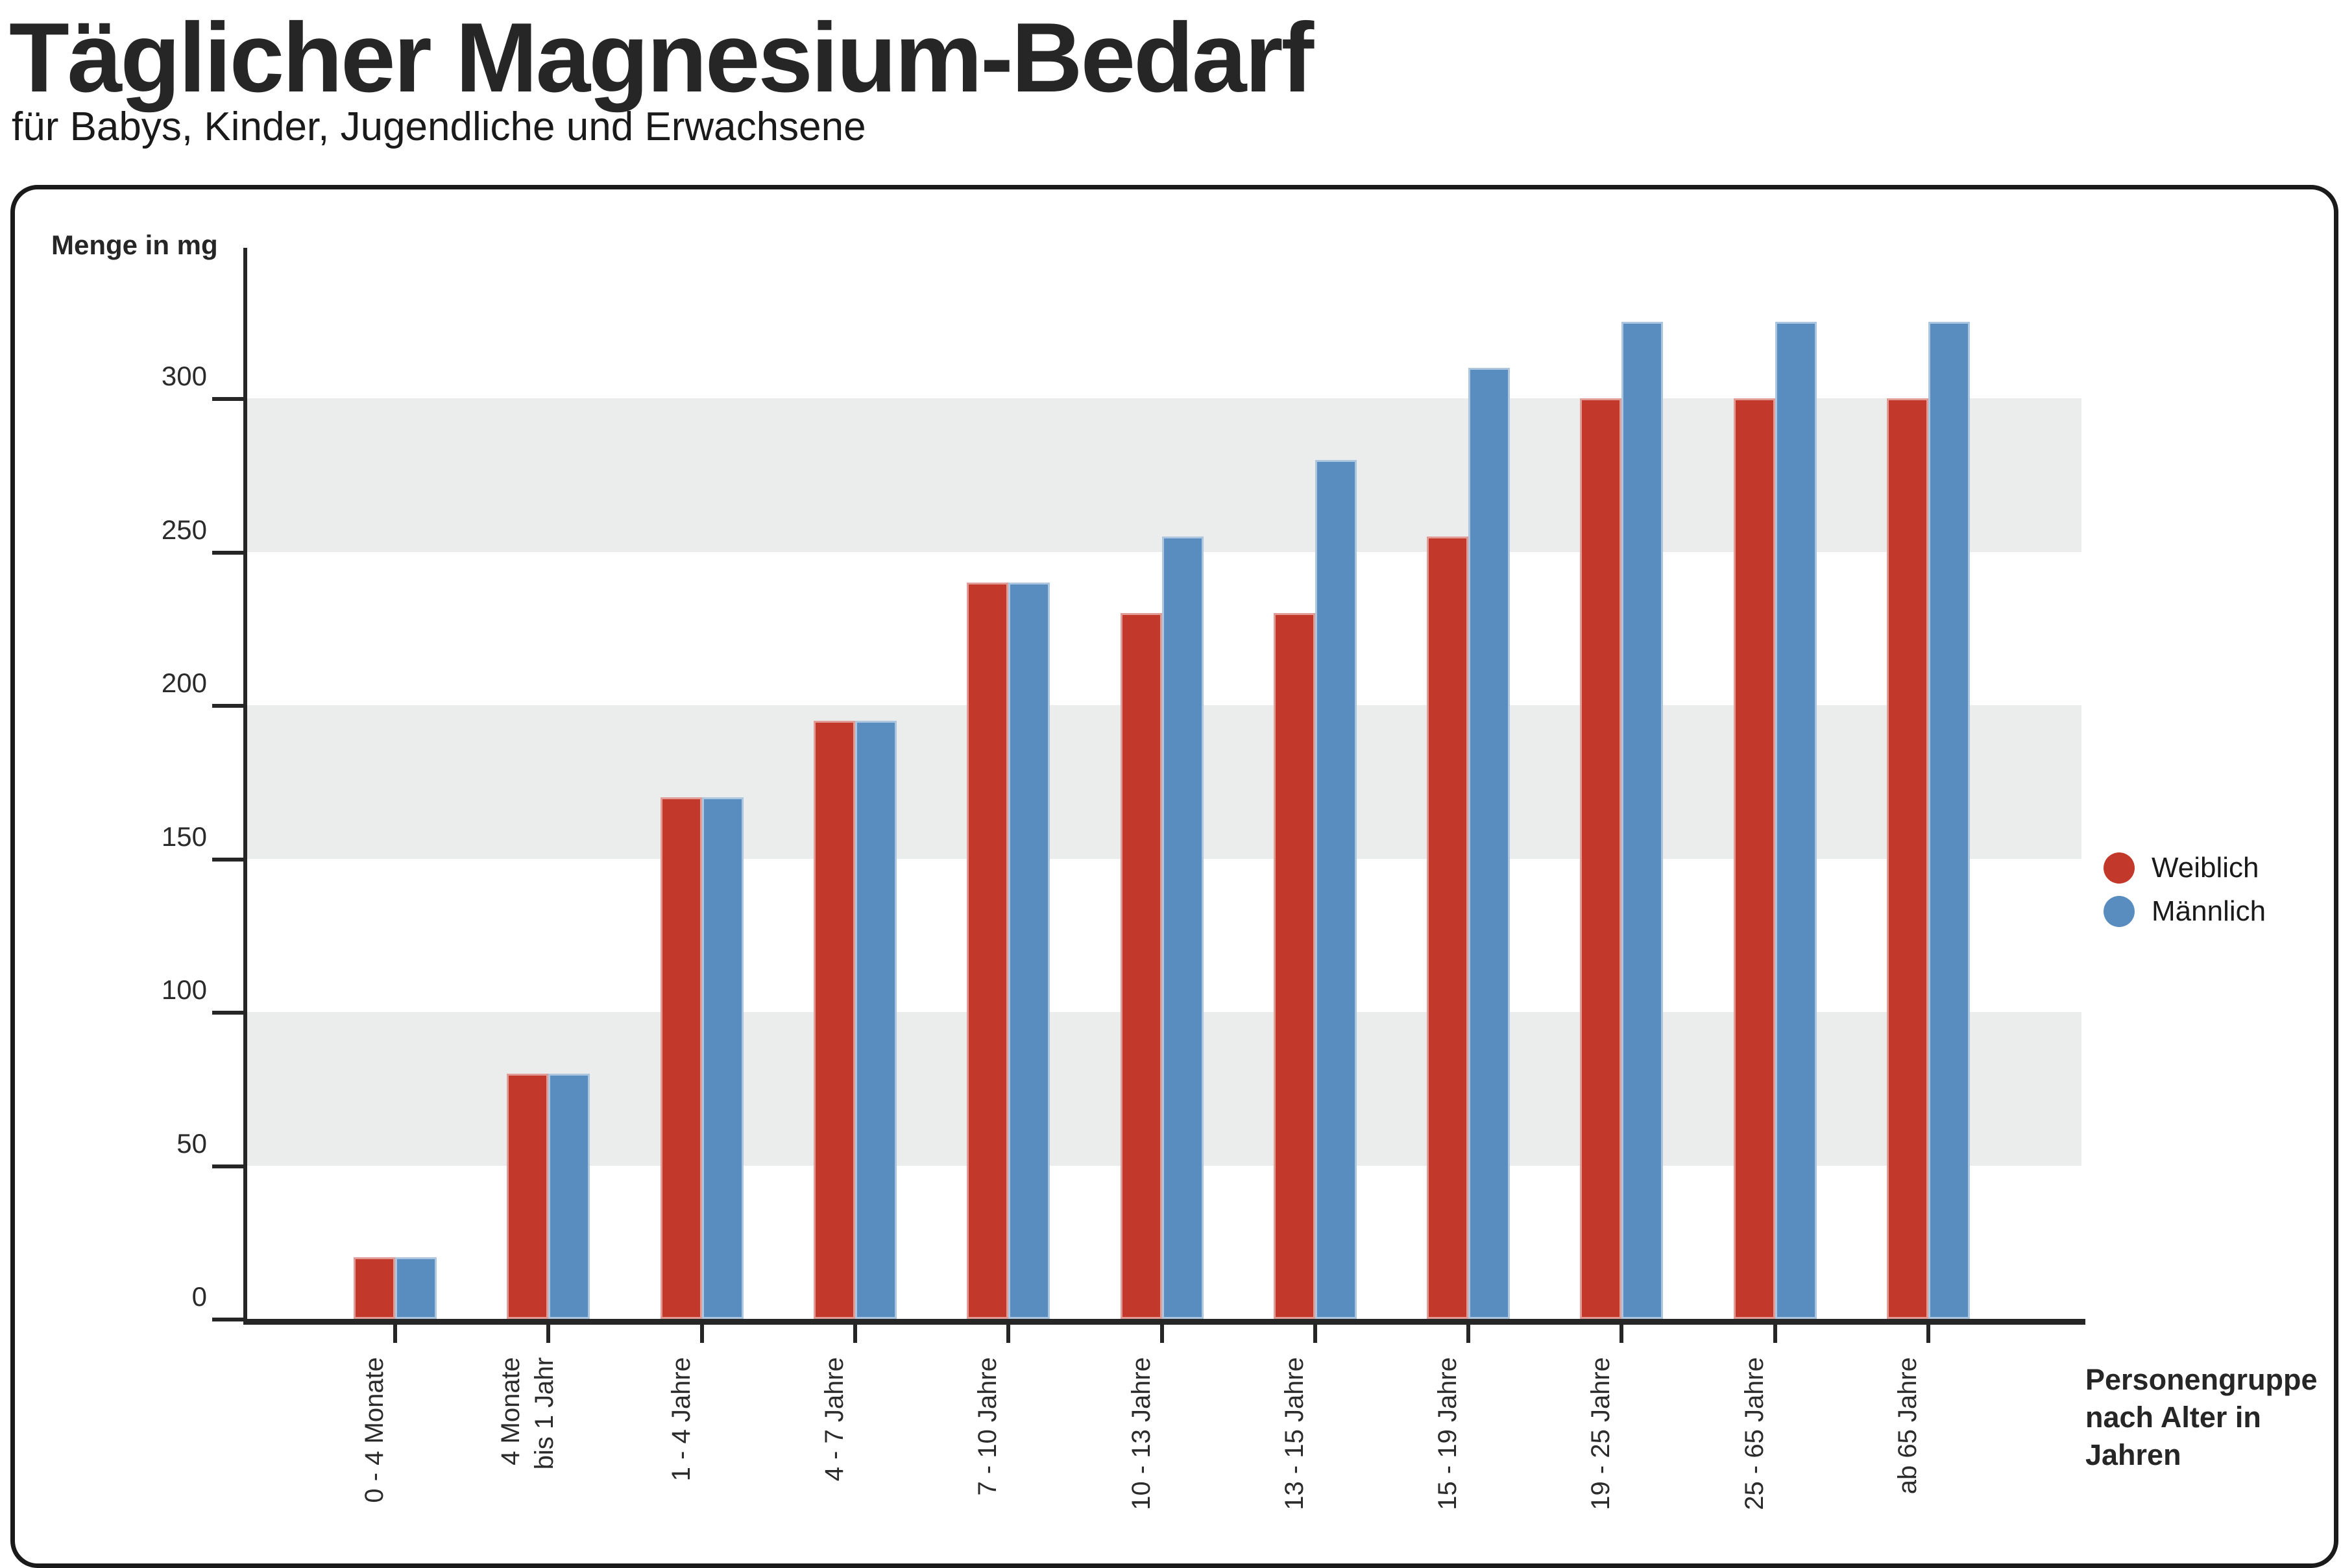 The width and height of the screenshot is (2341, 1568). I want to click on bar-männlich-6, so click(1336, 889).